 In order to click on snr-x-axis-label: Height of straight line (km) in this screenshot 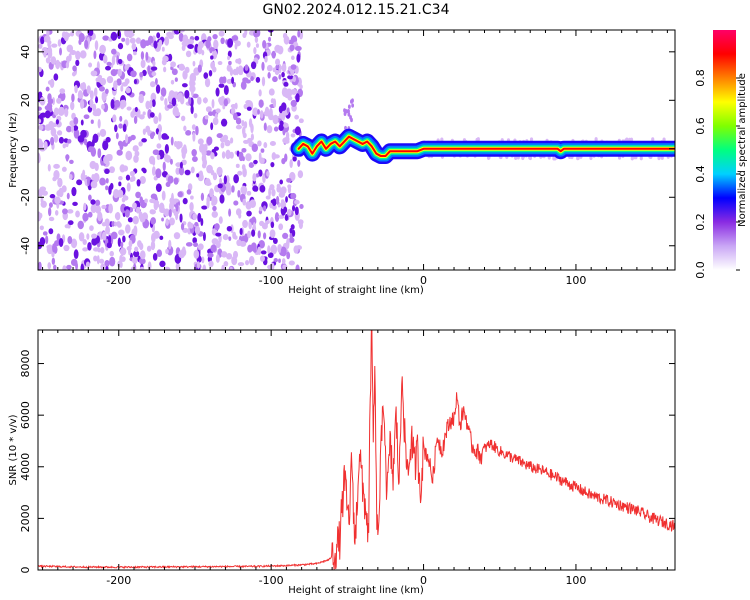, I will do `click(356, 590)`.